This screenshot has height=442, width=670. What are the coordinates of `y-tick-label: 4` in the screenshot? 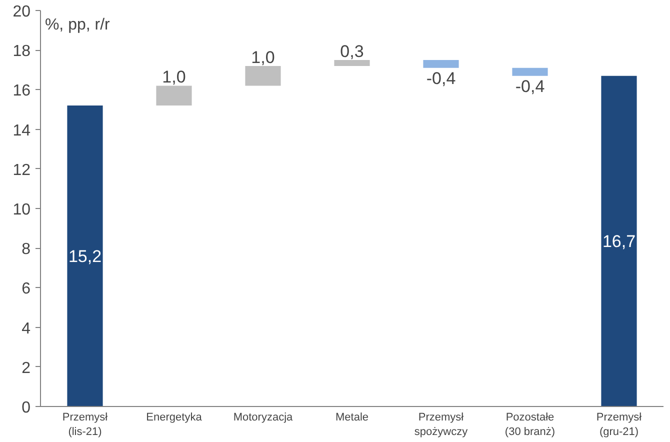 It's located at (26, 329).